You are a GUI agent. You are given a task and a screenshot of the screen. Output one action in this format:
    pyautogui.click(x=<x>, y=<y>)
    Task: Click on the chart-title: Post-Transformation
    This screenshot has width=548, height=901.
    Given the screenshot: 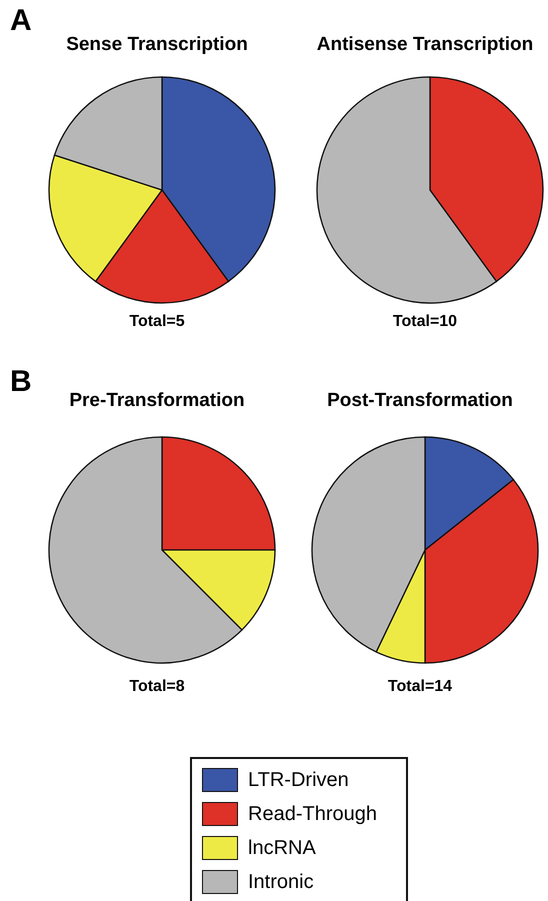 What is the action you would take?
    pyautogui.click(x=420, y=401)
    